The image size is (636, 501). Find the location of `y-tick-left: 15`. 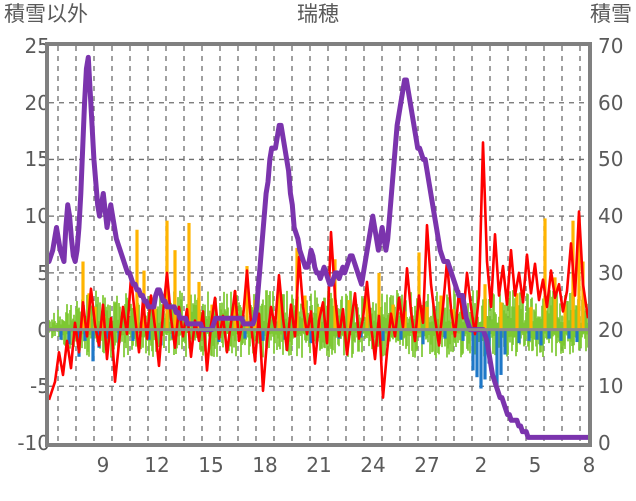

y-tick-left: 15 is located at coordinates (37, 159).